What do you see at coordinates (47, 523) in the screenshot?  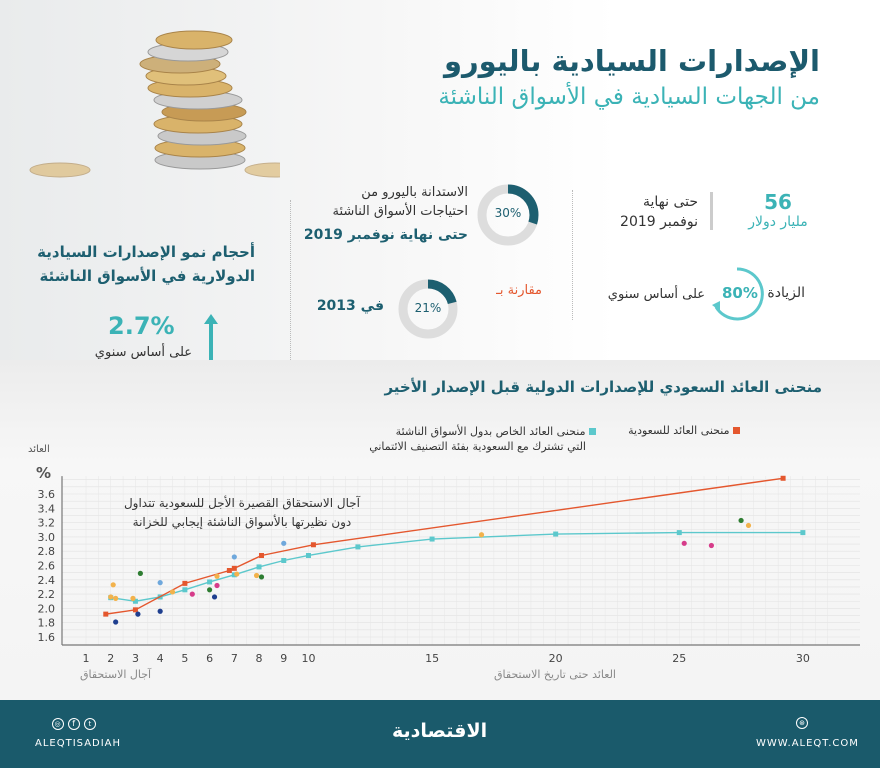 I see `y-tick-label: 3.2` at bounding box center [47, 523].